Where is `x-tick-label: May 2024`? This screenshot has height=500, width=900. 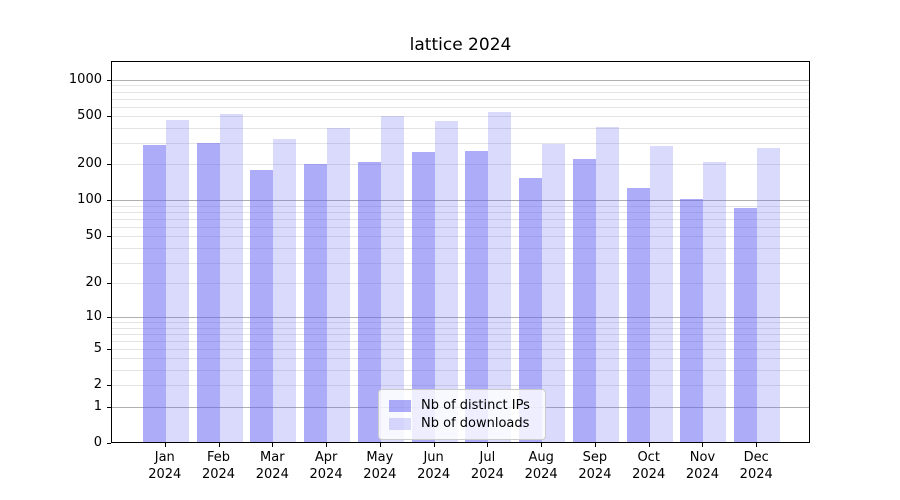
x-tick-label: May 2024 is located at coordinates (380, 466).